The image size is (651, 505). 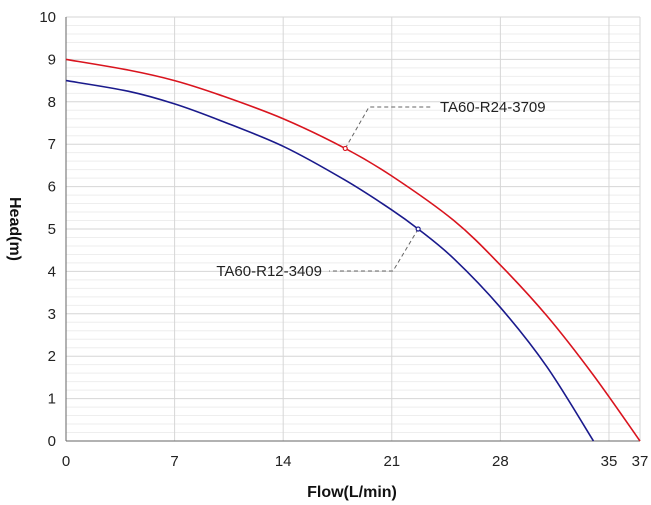 I want to click on annotation-label-2: TA60-R12-3409, so click(x=269, y=271).